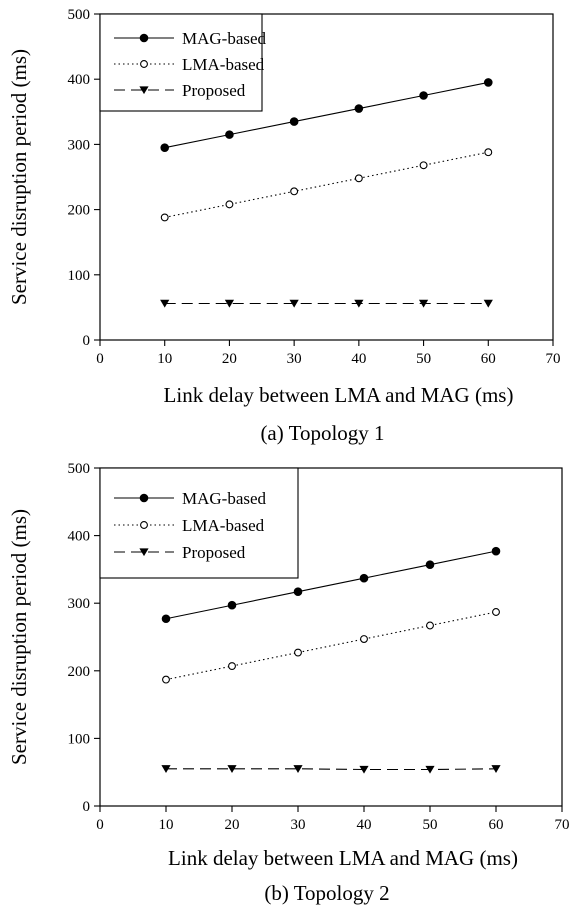 This screenshot has width=571, height=909. What do you see at coordinates (322, 433) in the screenshot?
I see `figure-caption: (a) Topology 1` at bounding box center [322, 433].